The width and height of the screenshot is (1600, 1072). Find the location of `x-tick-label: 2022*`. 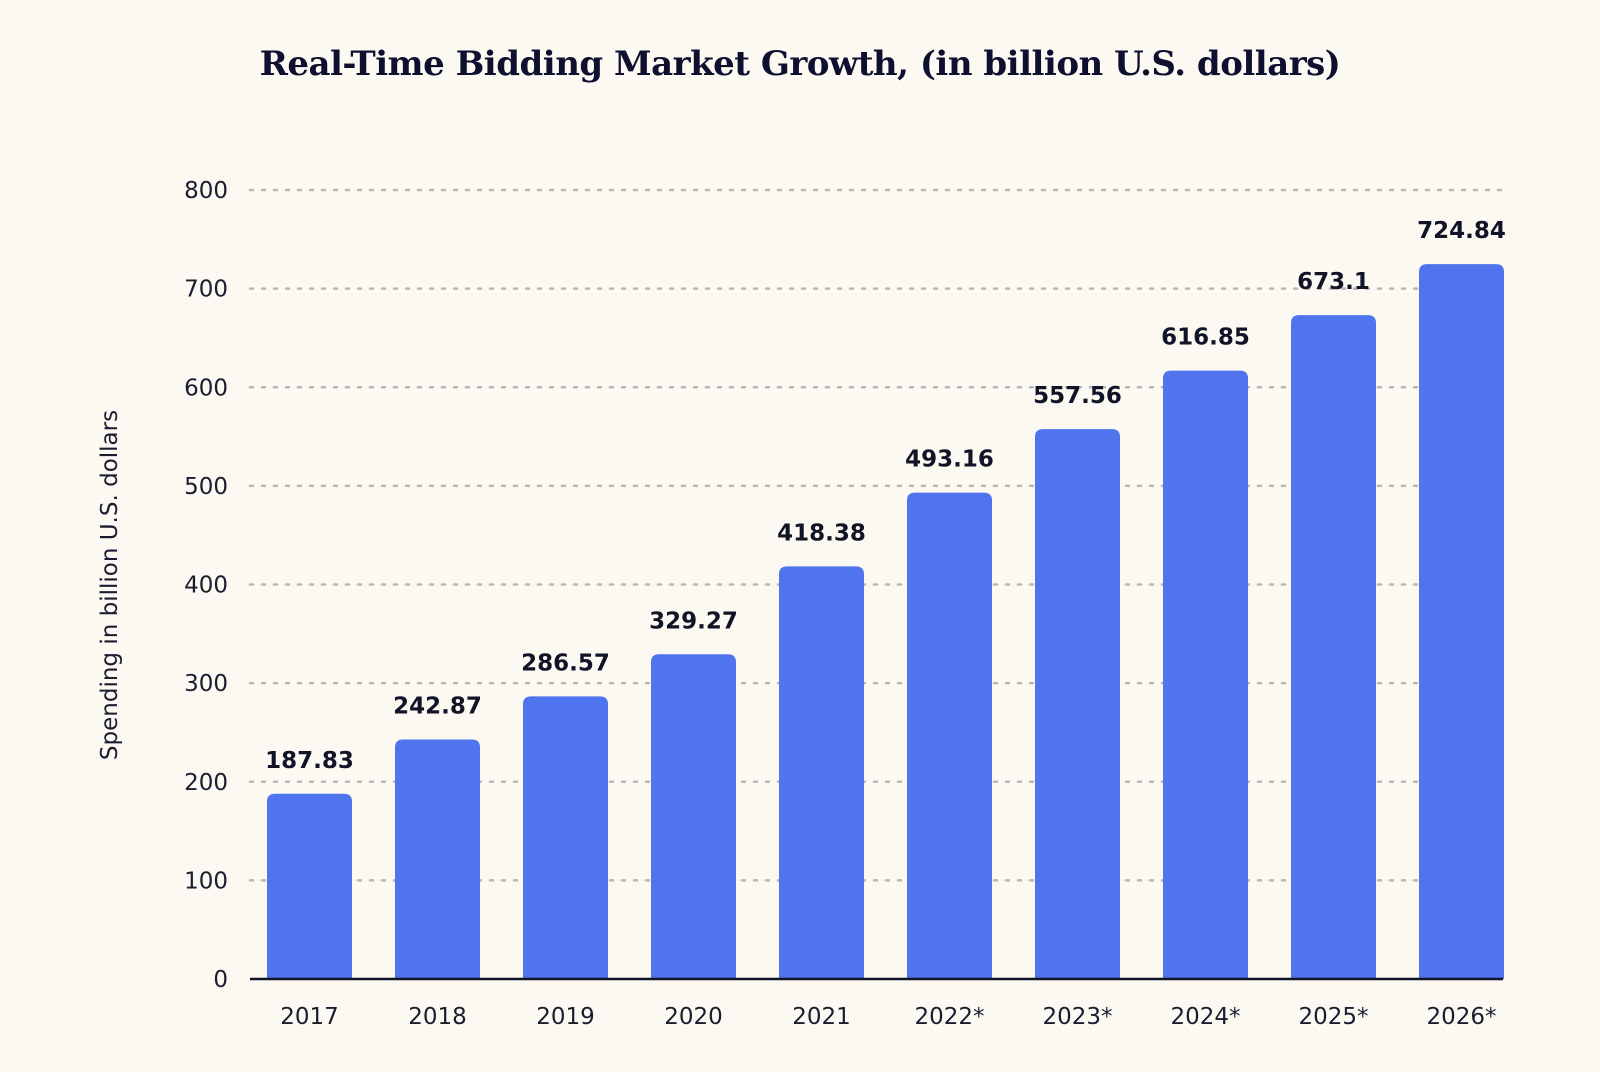

x-tick-label: 2022* is located at coordinates (949, 1017).